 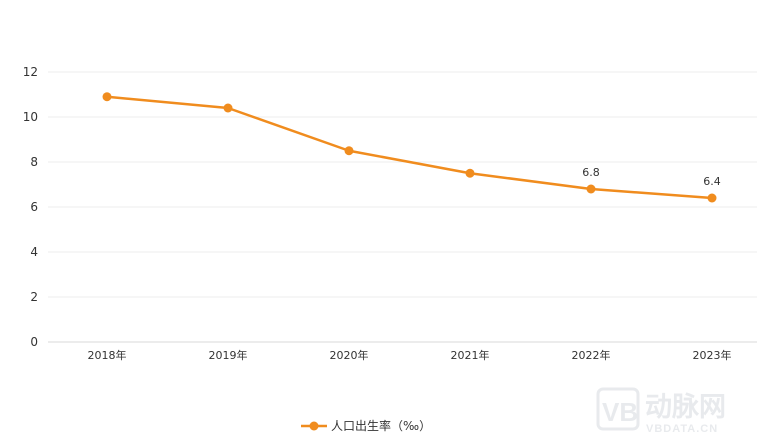 I want to click on y-tick-label: 2, so click(x=34, y=297).